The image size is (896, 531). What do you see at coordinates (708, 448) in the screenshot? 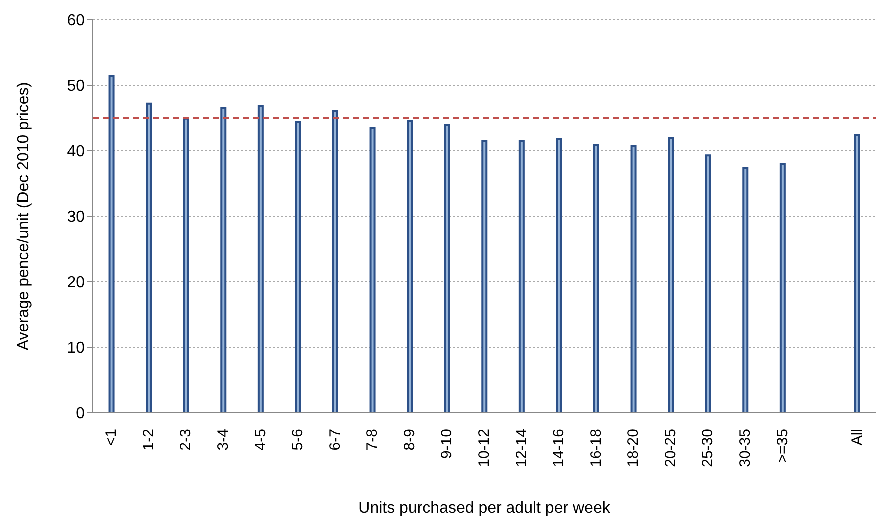
I see `x-tick-label: 25-30` at bounding box center [708, 448].